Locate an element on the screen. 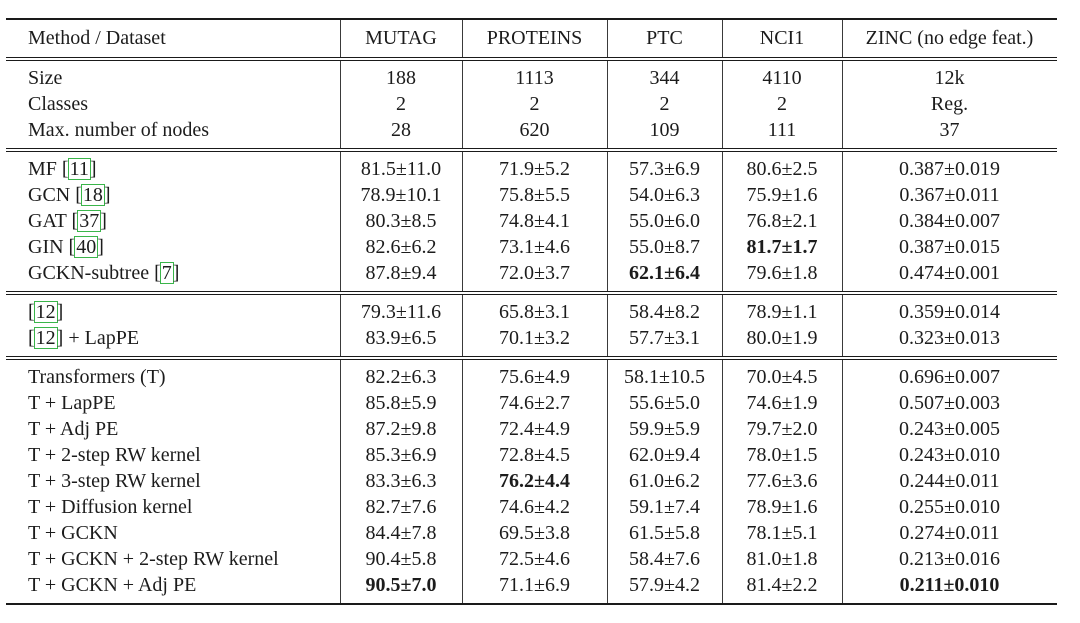 The image size is (1080, 623). value-cell: 75.8±5.5 is located at coordinates (534, 195).